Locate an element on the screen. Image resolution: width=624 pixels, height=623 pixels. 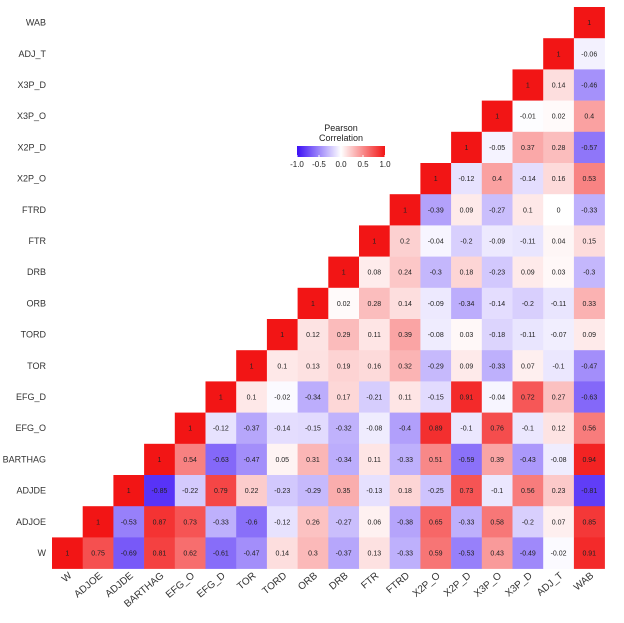
cell-value-label: 0.28 is located at coordinates (559, 148).